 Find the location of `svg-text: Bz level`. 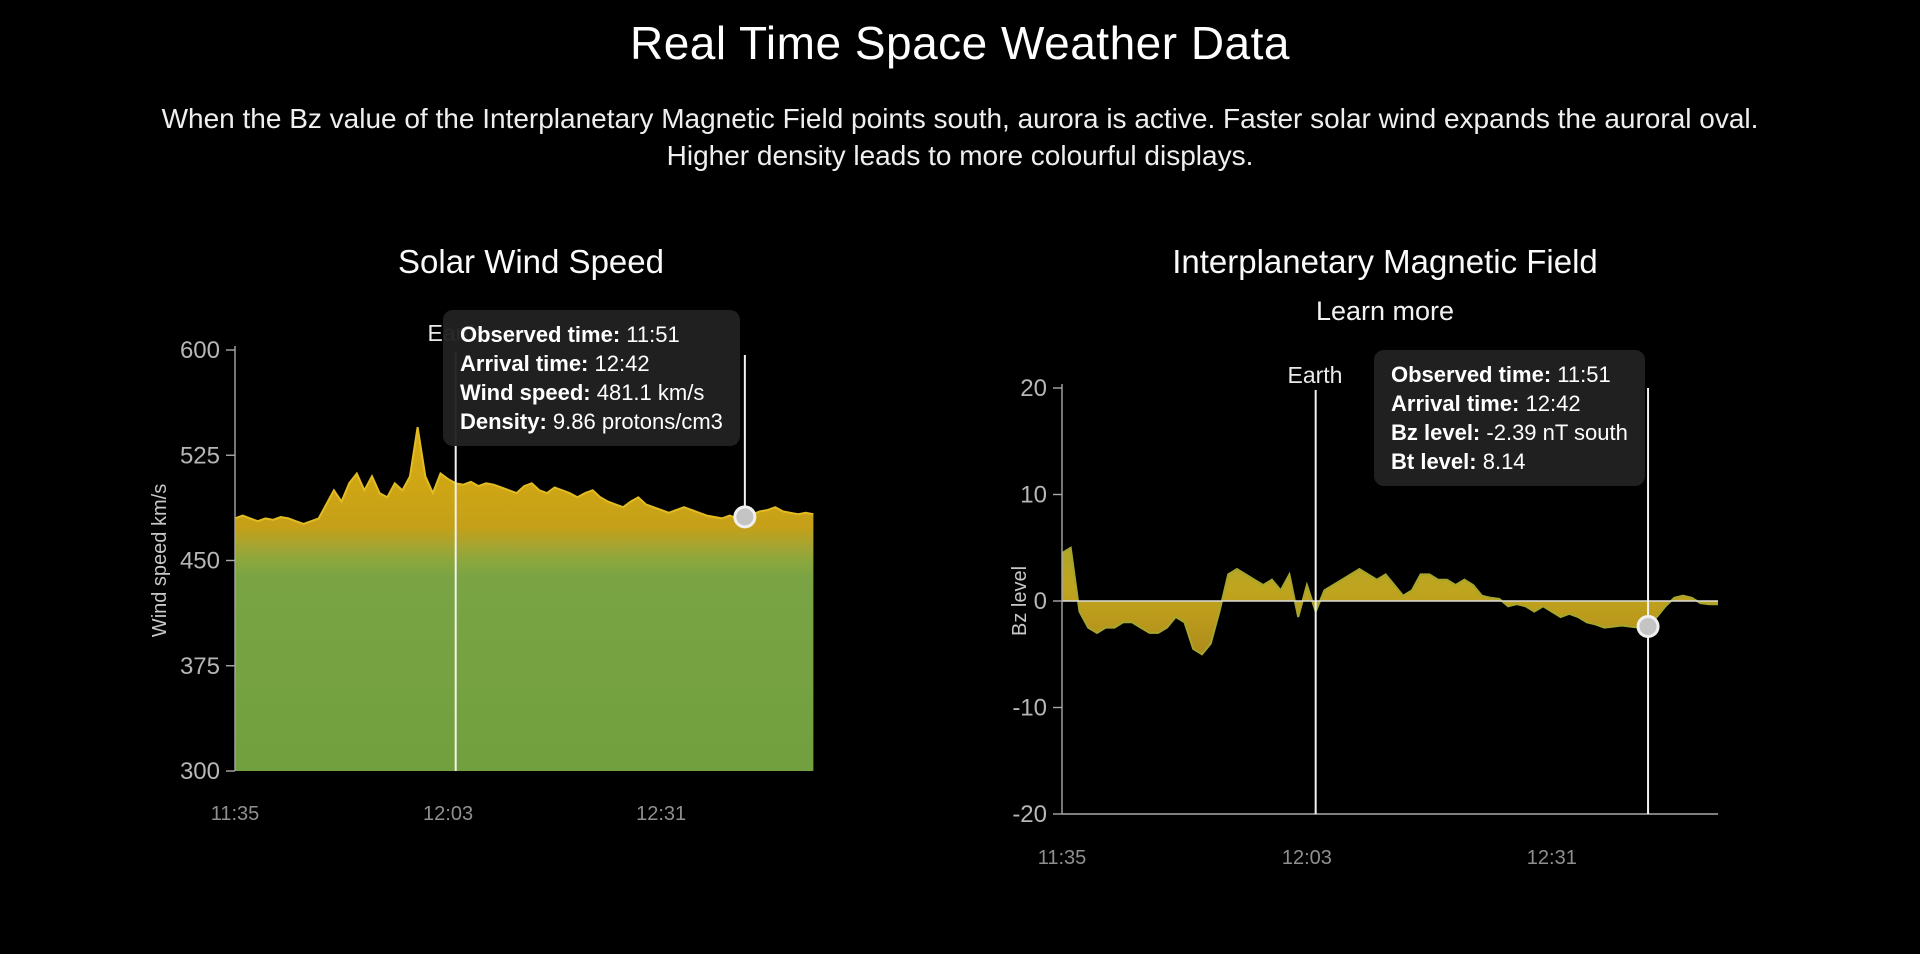

svg-text: Bz level is located at coordinates (1020, 601).